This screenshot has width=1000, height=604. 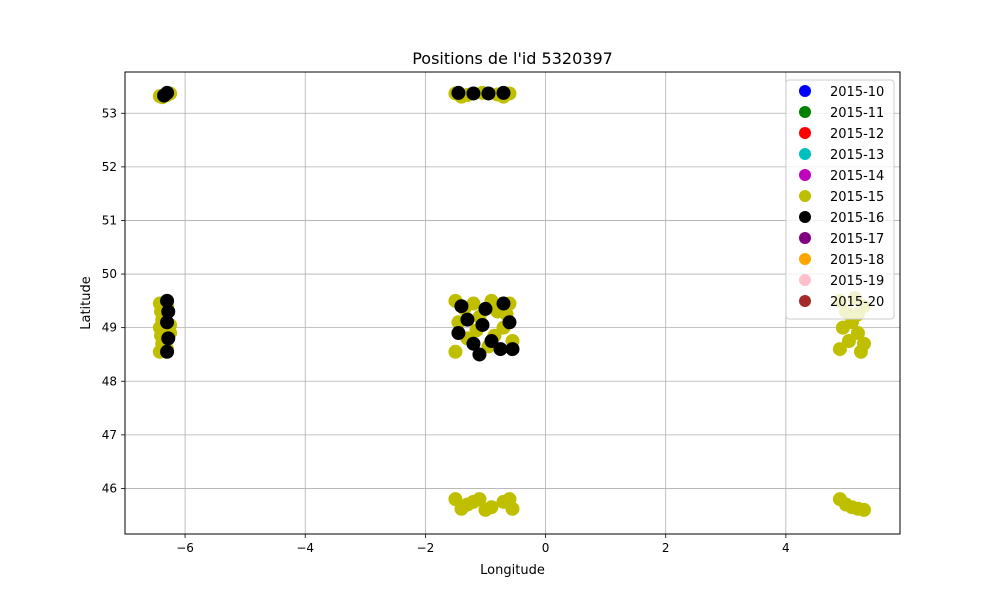 What do you see at coordinates (305, 548) in the screenshot?
I see `x-tick-label: −4` at bounding box center [305, 548].